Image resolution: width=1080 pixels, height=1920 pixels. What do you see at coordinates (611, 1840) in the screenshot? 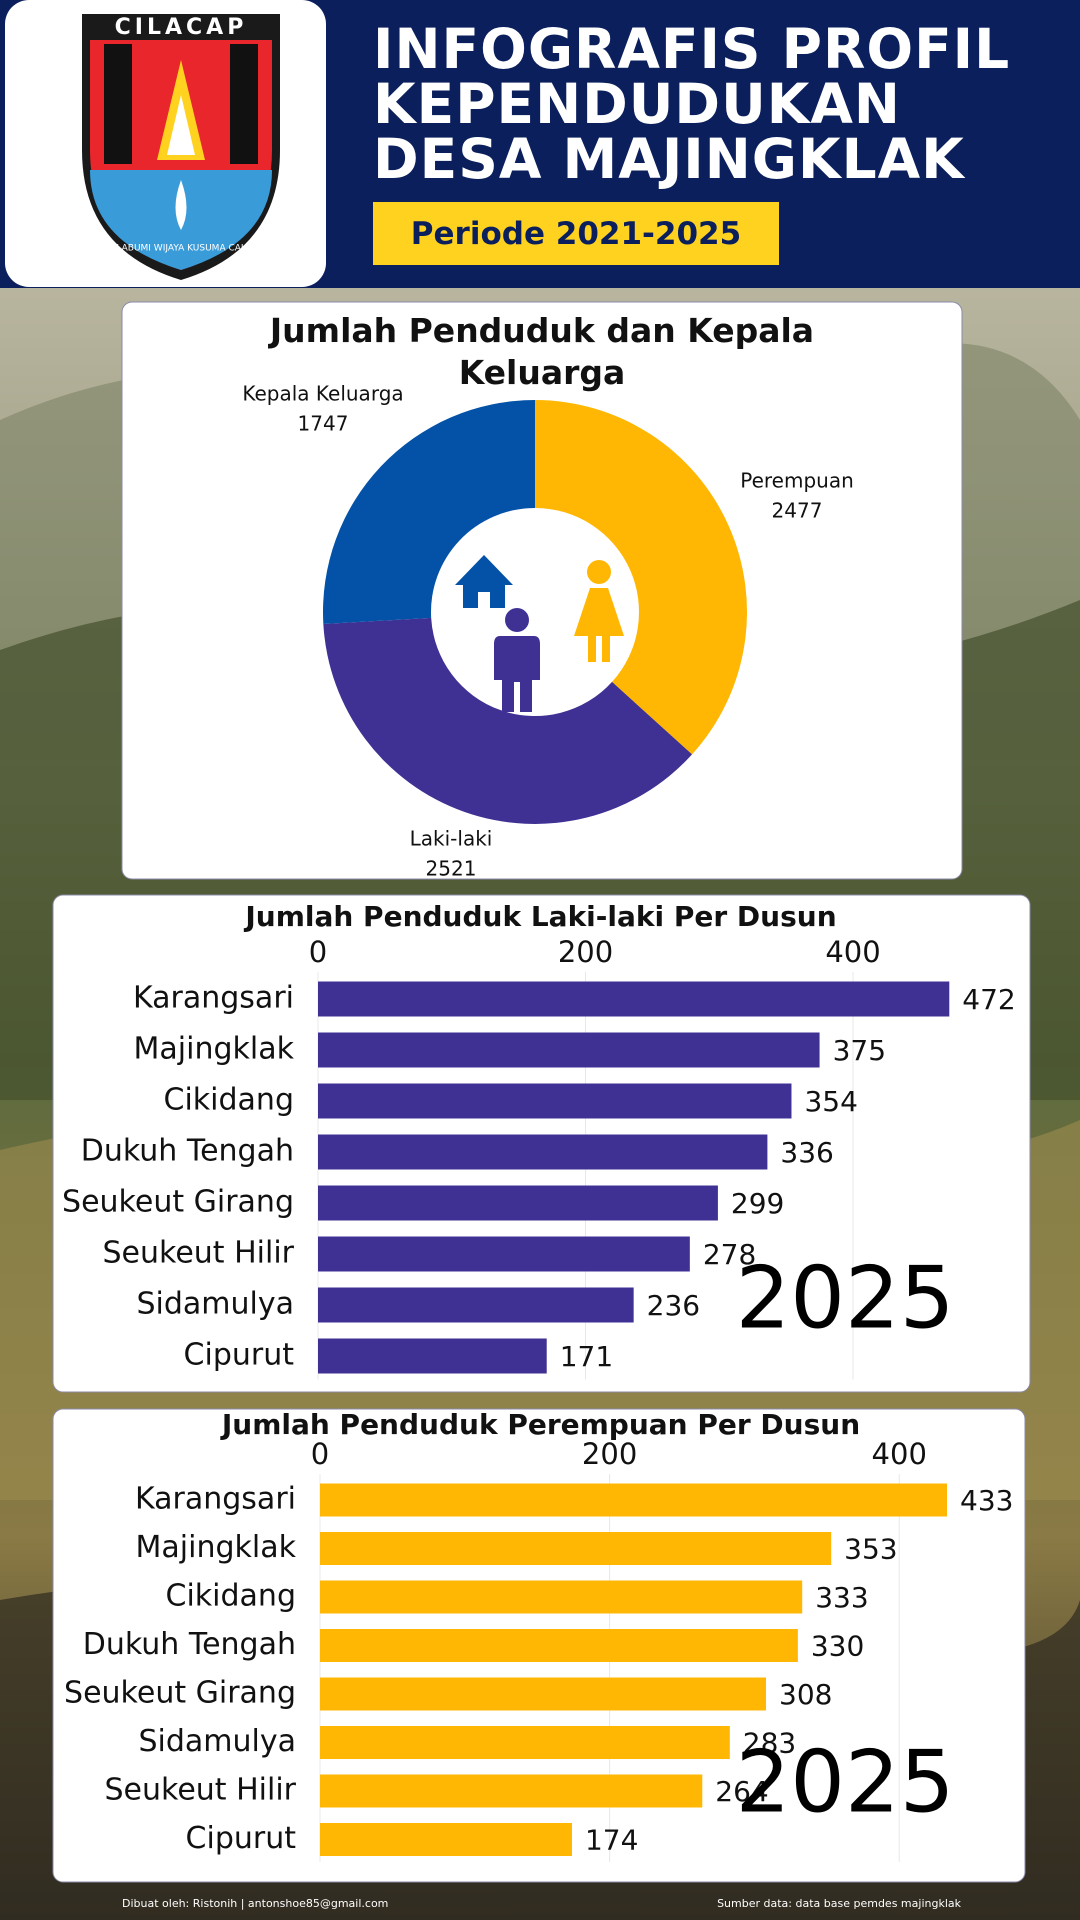
I see `value-label: 174` at bounding box center [611, 1840].